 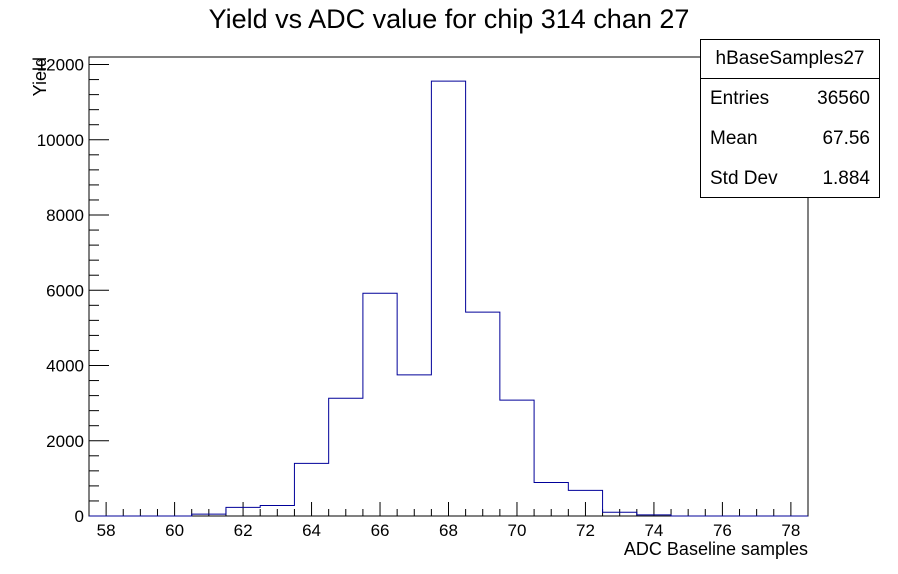 I want to click on x-tick-label: 62, so click(x=243, y=530).